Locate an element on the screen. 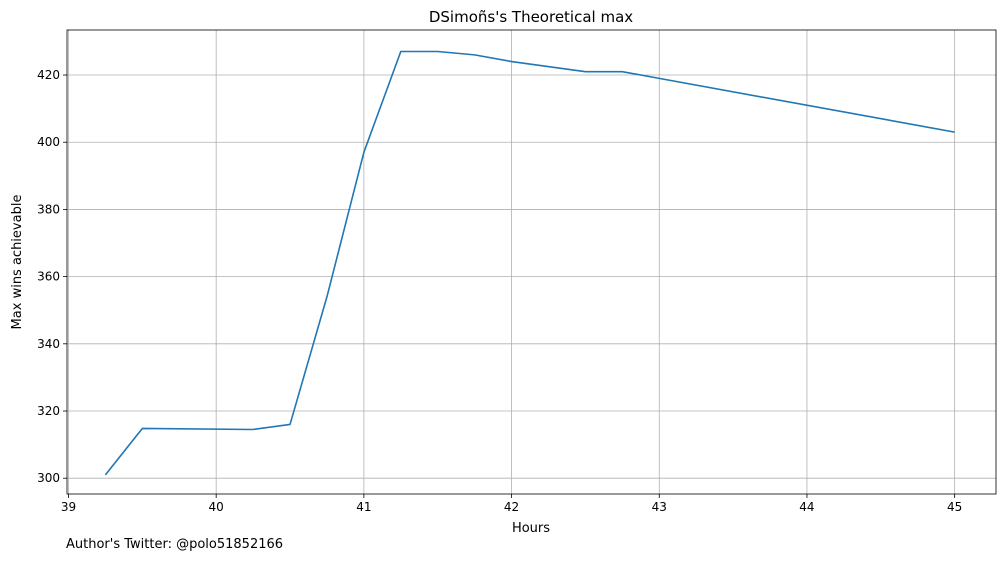  y-axis-label: Max wins achievable is located at coordinates (17, 262).